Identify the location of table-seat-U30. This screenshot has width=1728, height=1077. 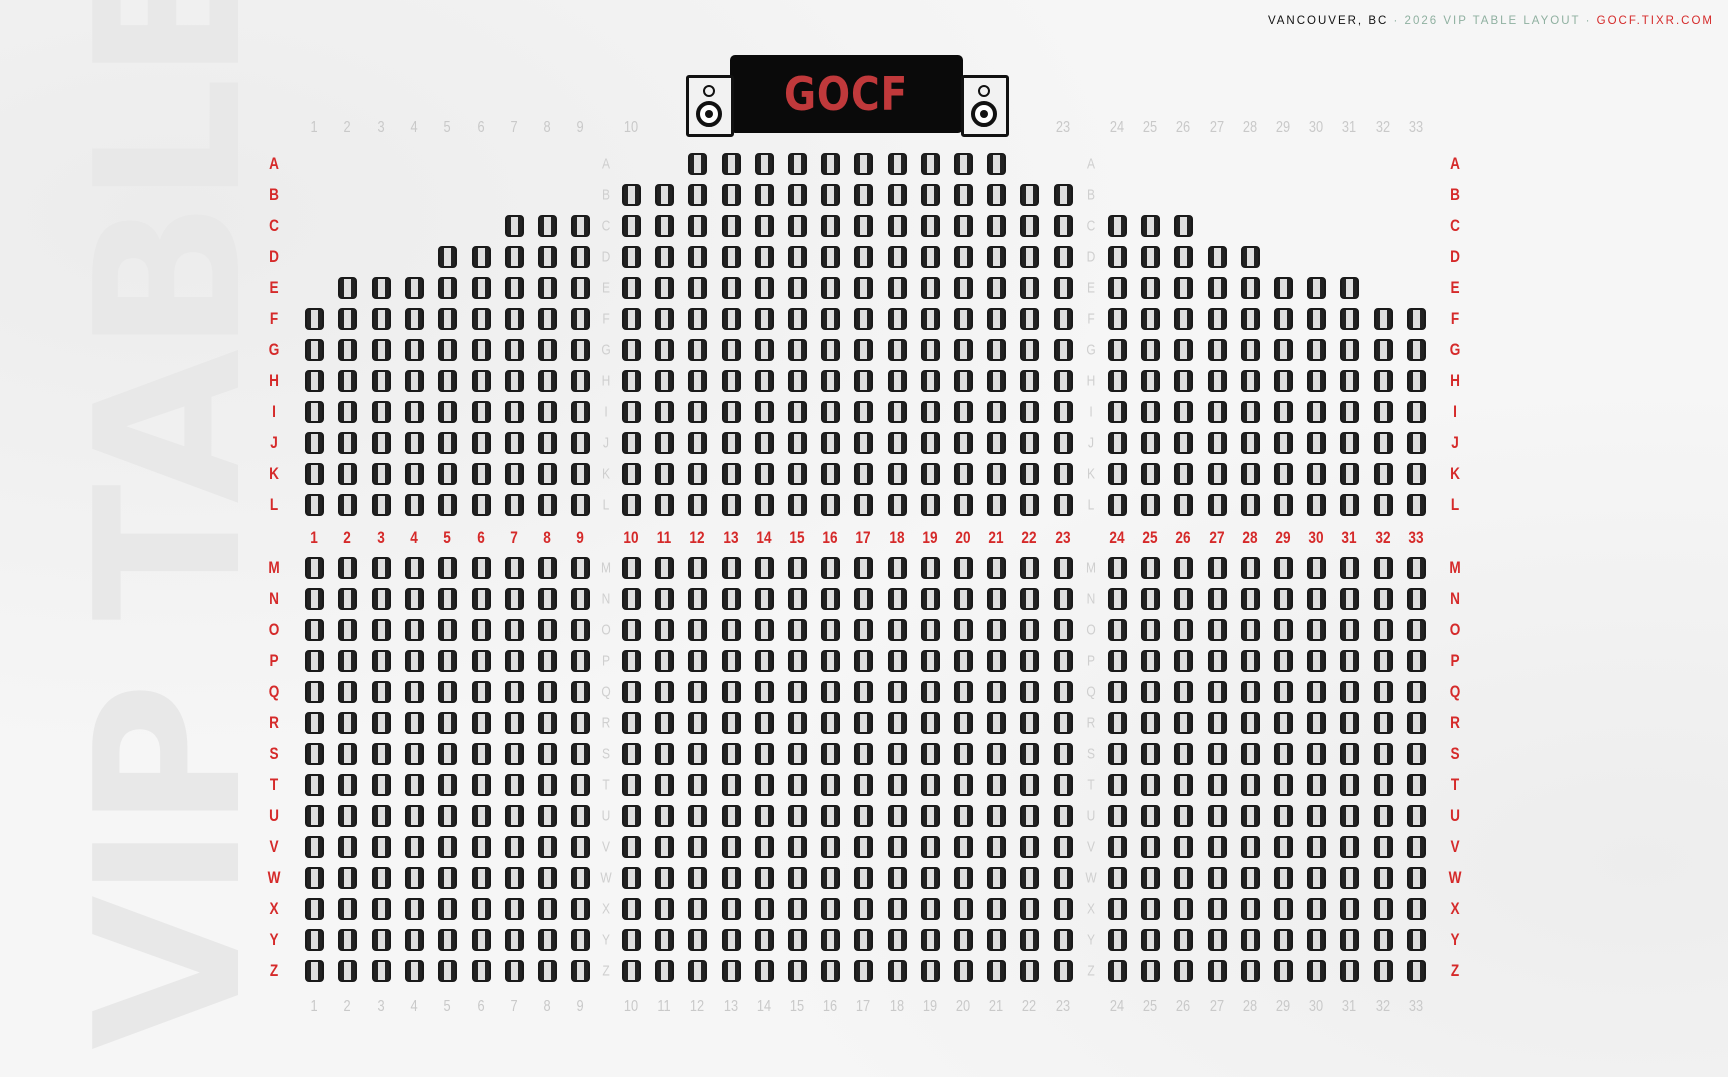
(1317, 816).